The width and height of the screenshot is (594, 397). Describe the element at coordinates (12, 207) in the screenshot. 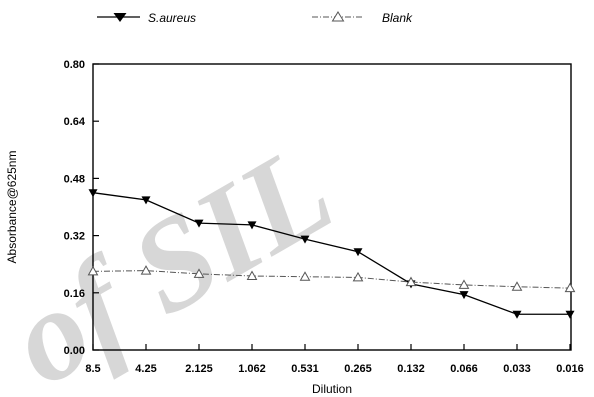

I see `y-axis-label: Absorbance@625nm` at that location.